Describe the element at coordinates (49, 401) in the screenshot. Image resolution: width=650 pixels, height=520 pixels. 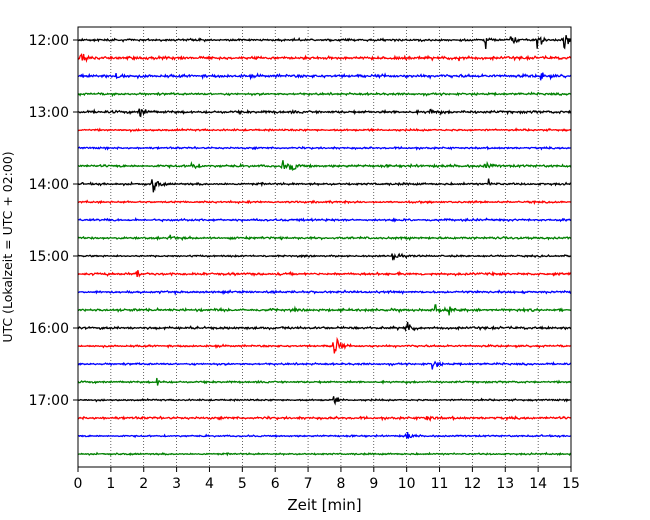
I see `y-tick-label: 17:00` at that location.